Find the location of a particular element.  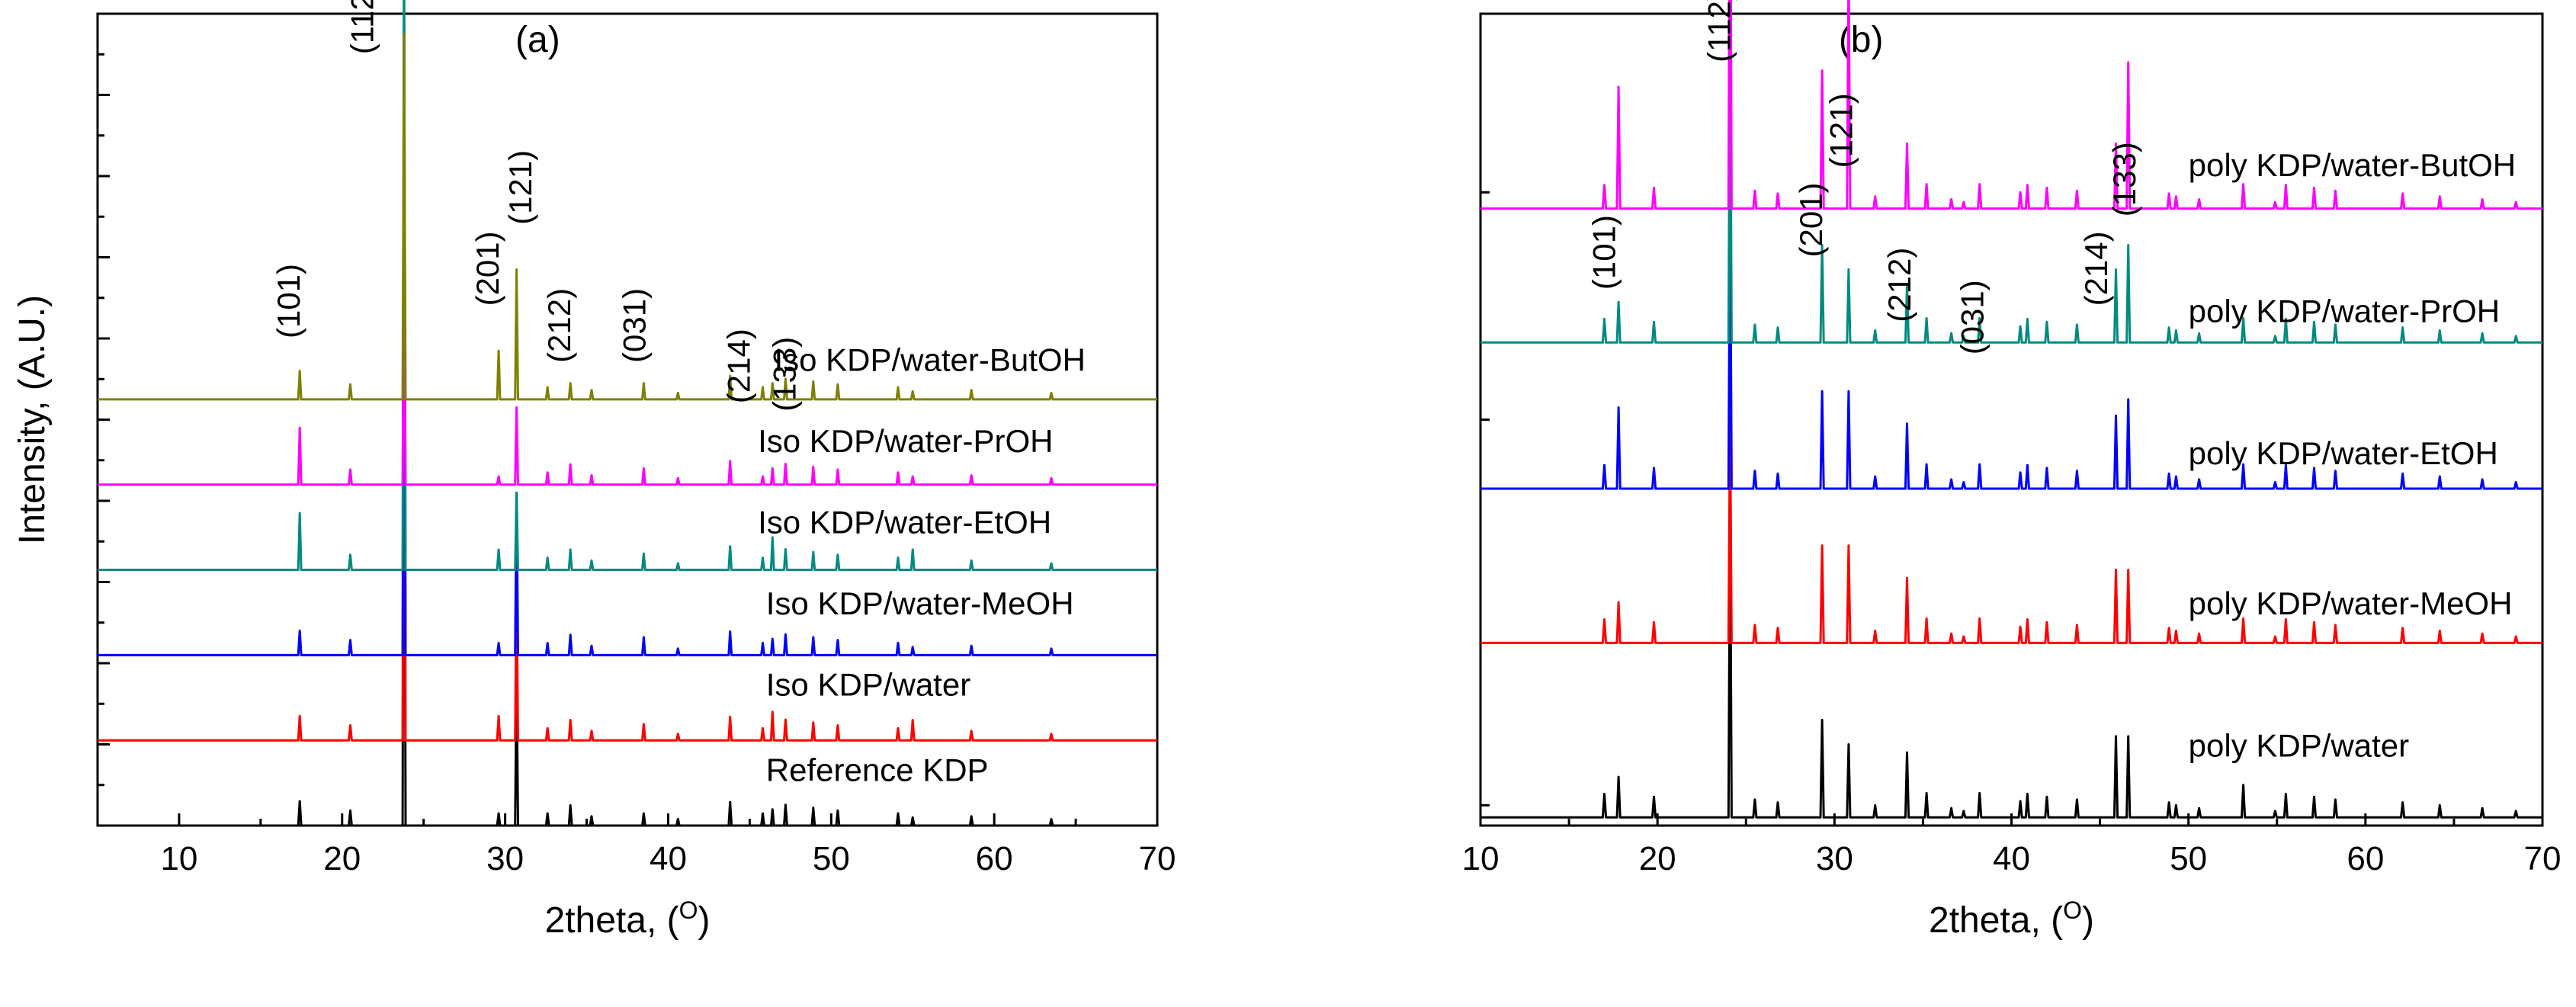

series-label: poly KDP/water-MeOH is located at coordinates (2351, 603).